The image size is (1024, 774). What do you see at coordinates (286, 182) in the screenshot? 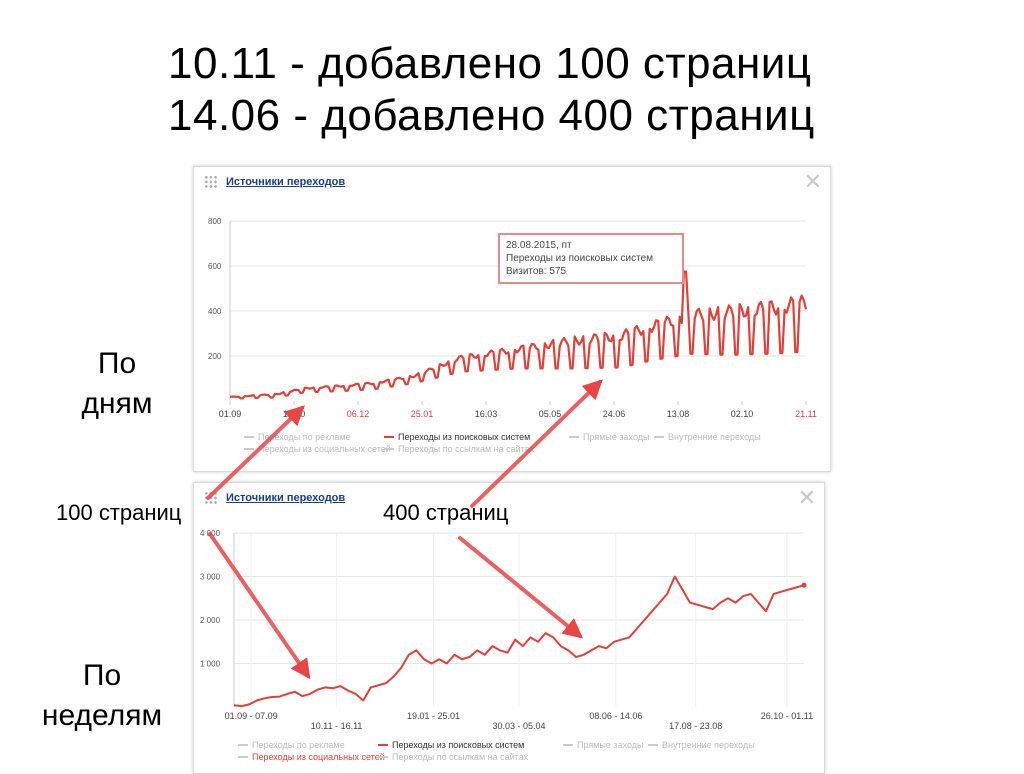
I see `daily-panel-title: Источники переходов` at bounding box center [286, 182].